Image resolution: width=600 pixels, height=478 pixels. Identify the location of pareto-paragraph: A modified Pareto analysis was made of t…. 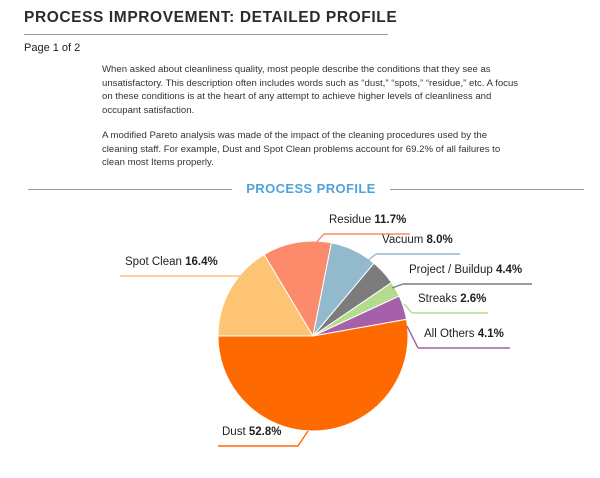
(301, 149).